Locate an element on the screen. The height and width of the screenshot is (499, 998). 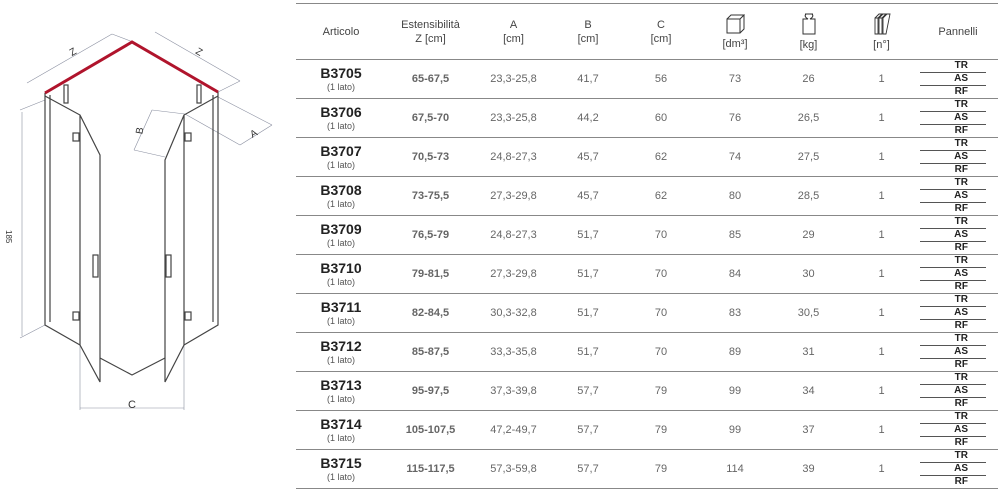
cell-z: 105-107,5 is located at coordinates (430, 430).